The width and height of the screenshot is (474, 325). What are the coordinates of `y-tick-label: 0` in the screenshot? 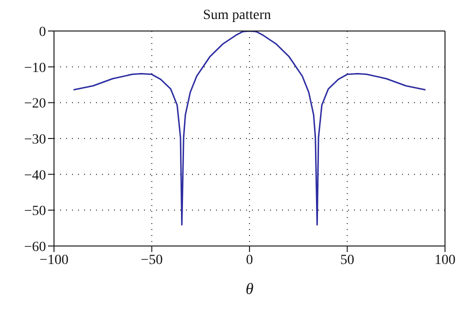 It's located at (42, 32).